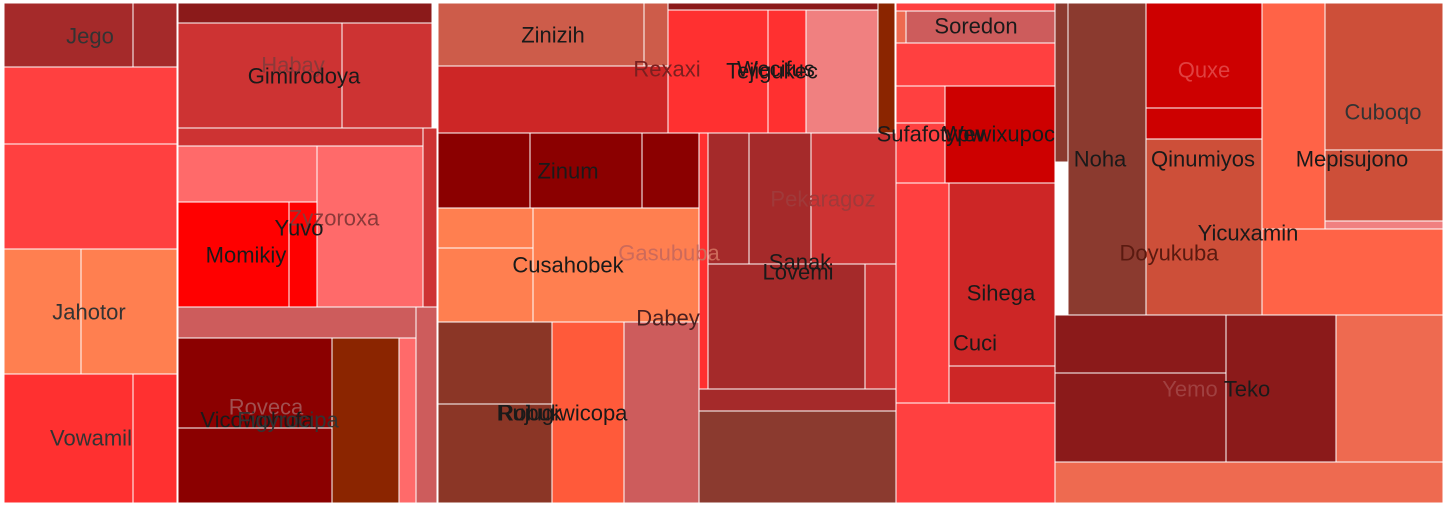  Describe the element at coordinates (975, 26) in the screenshot. I see `treemap-label-soredon: Soredon` at that location.